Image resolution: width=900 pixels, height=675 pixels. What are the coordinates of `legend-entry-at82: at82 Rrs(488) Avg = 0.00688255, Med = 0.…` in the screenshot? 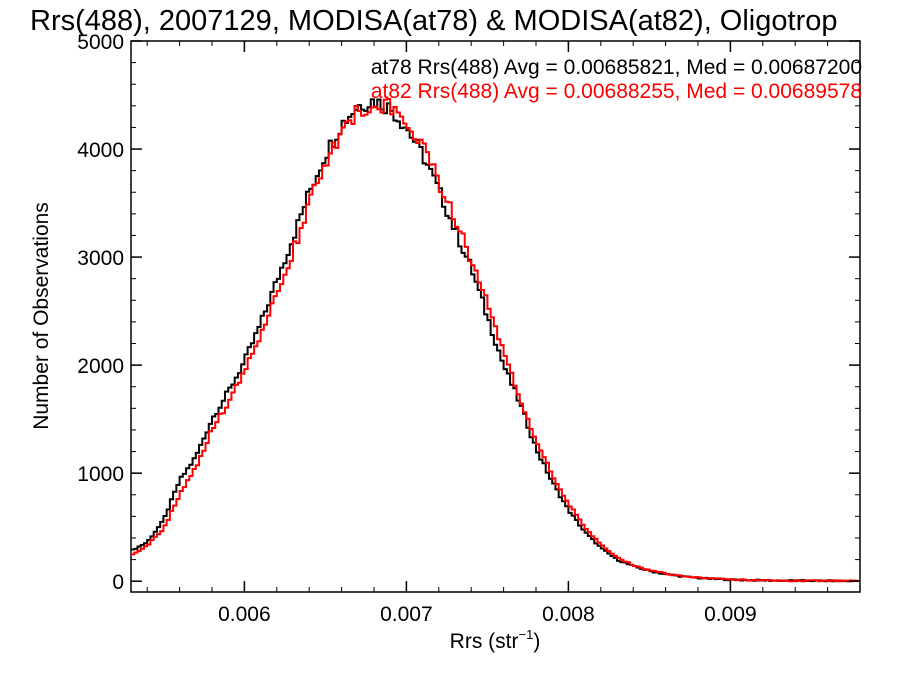 It's located at (616, 91).